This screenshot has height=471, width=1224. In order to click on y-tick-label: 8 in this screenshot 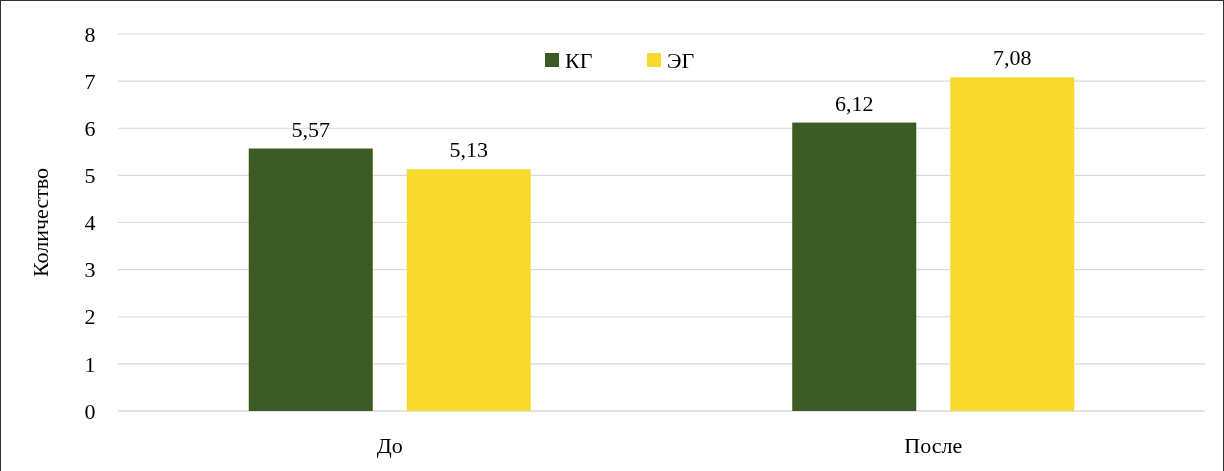, I will do `click(90, 34)`.